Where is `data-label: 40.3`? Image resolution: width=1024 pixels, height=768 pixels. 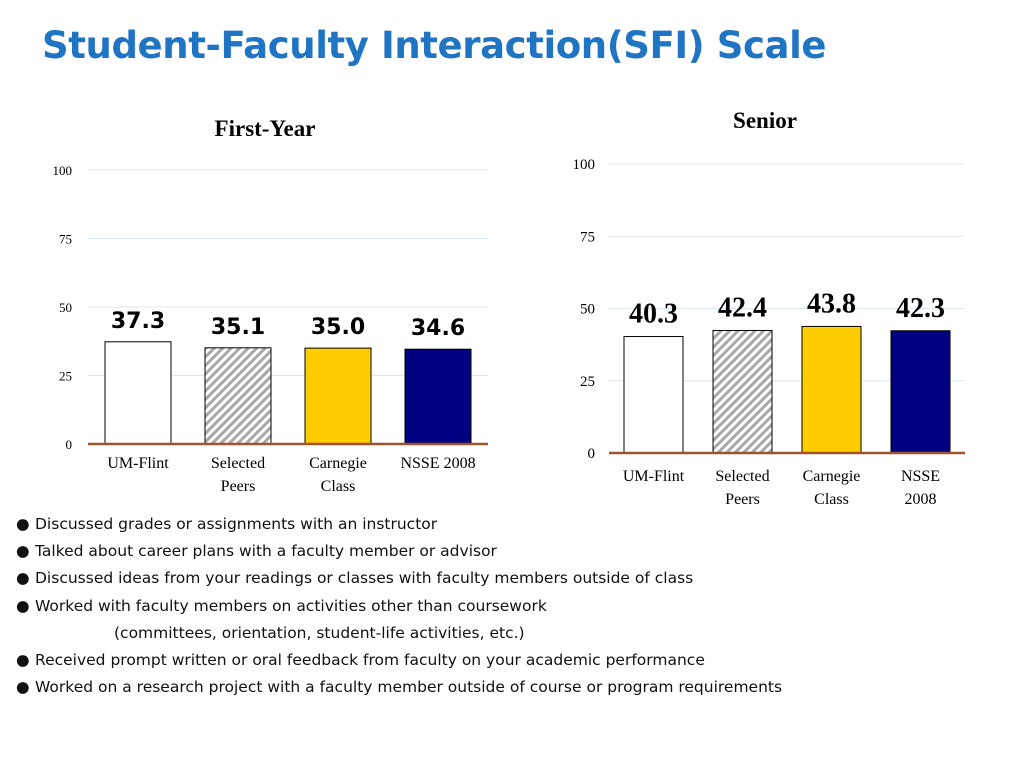 data-label: 40.3 is located at coordinates (653, 314).